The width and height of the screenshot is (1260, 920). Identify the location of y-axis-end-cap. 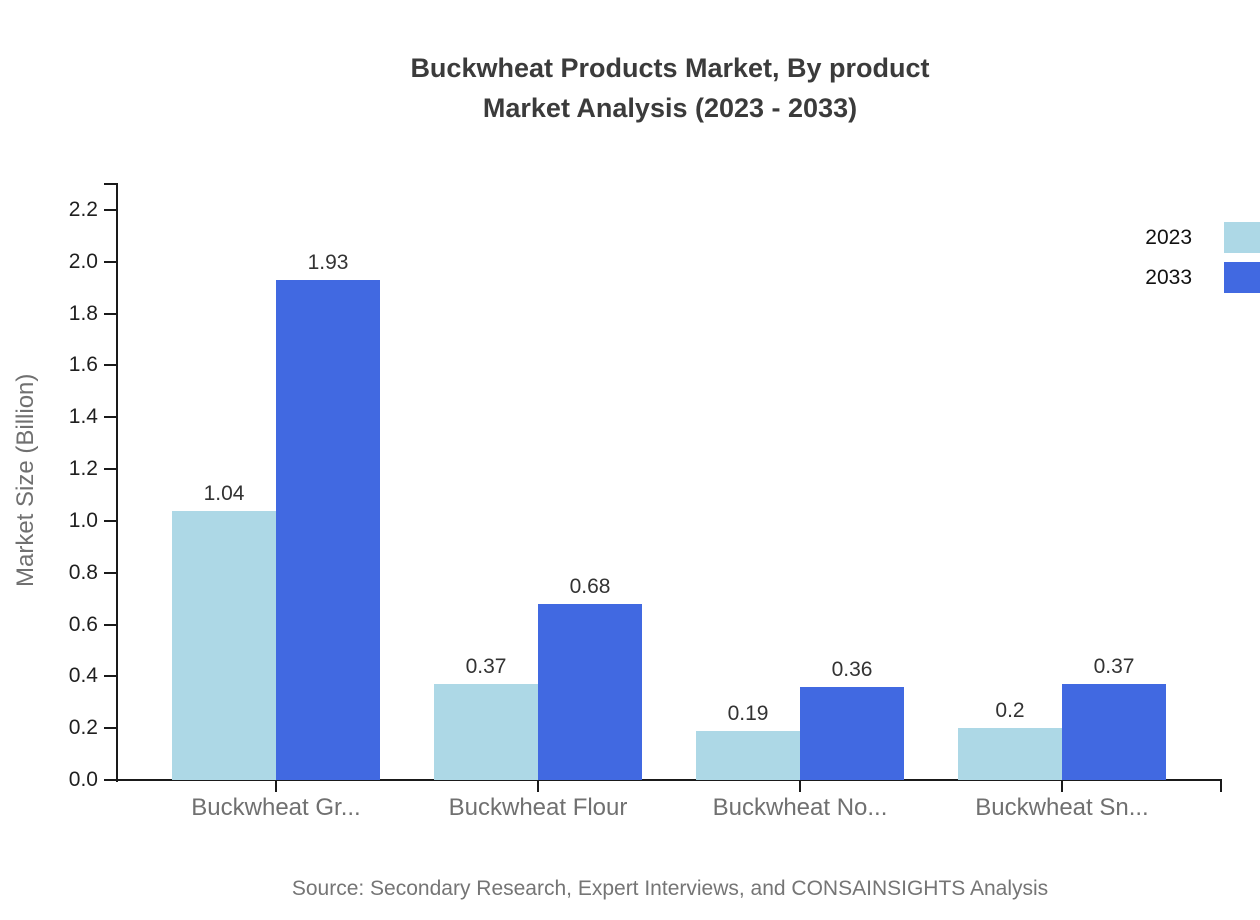
(110, 184).